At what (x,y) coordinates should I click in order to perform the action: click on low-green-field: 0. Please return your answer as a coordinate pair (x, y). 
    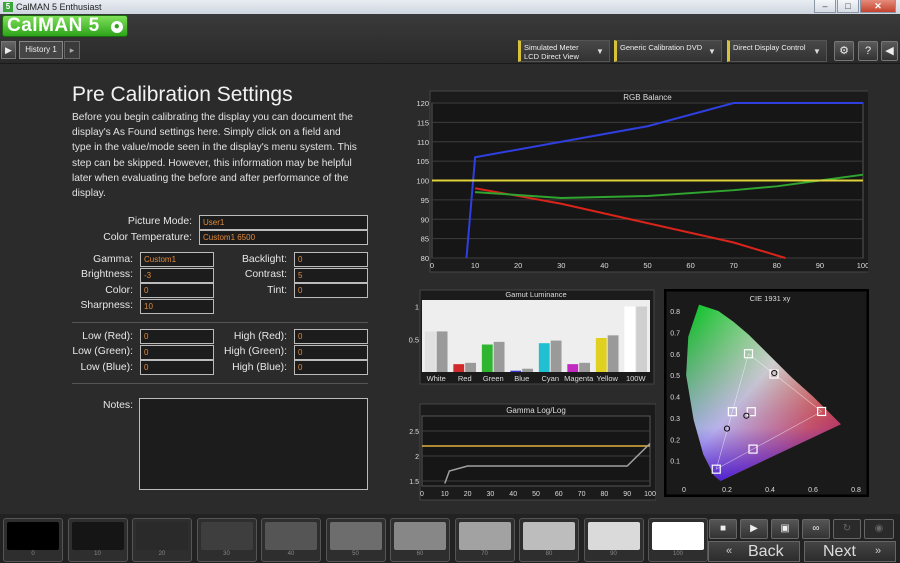
    Looking at the image, I should click on (177, 352).